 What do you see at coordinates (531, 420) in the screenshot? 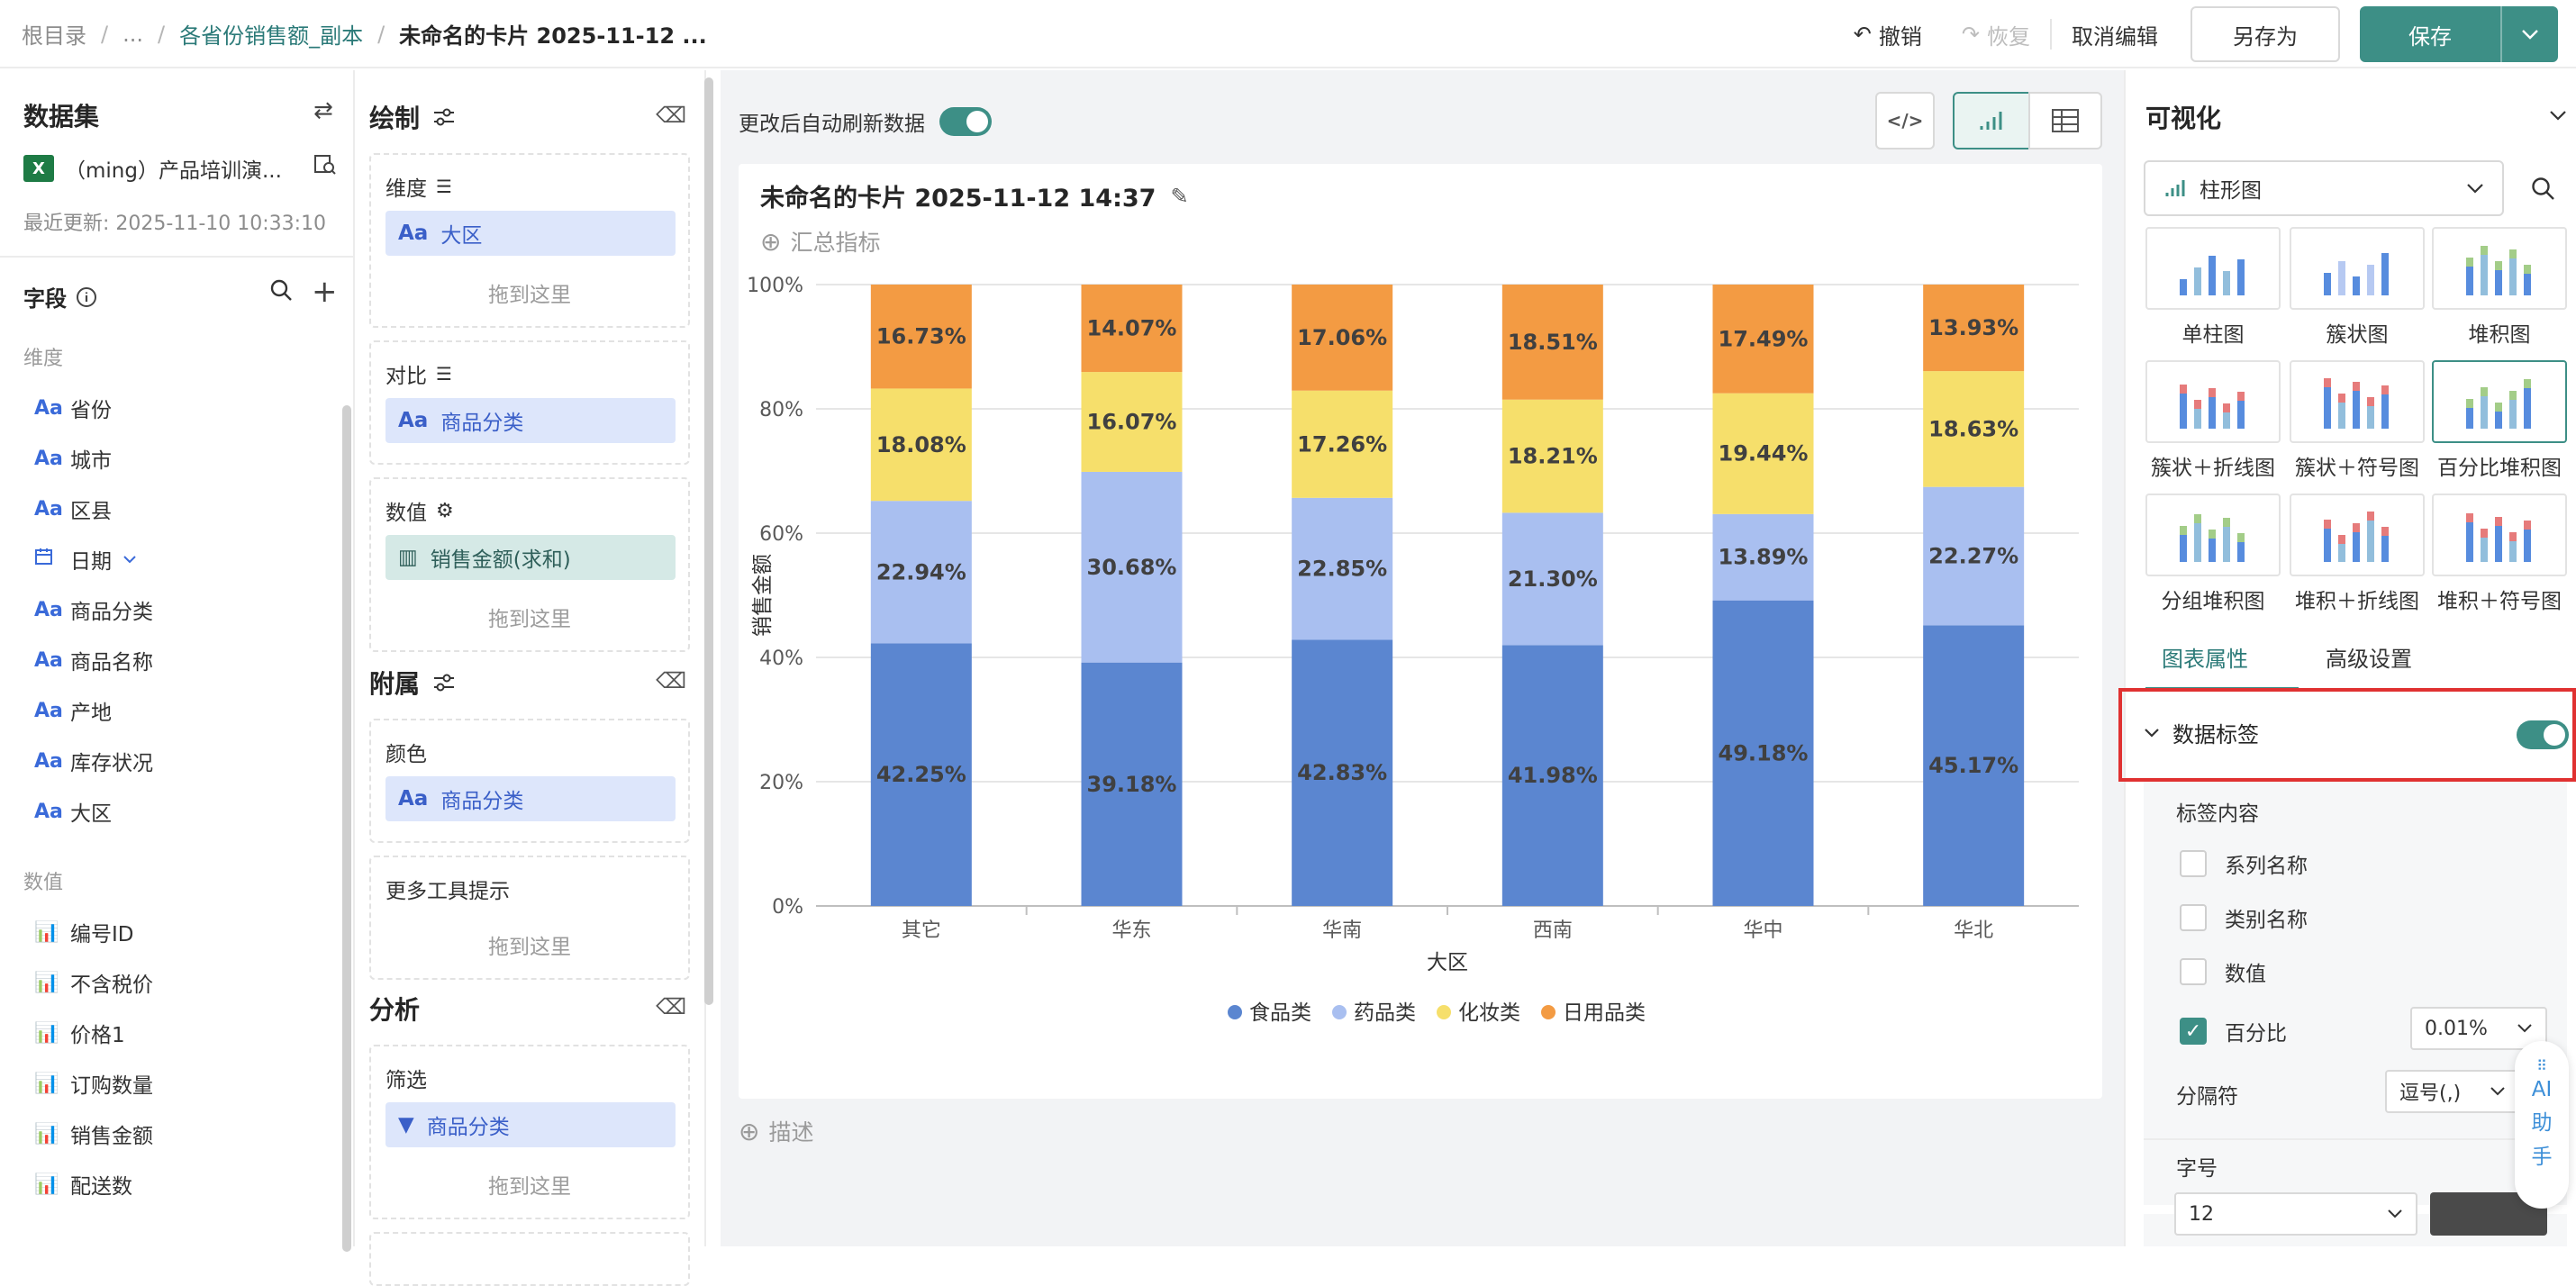
I see `compare-pill: Aa 商品分类` at bounding box center [531, 420].